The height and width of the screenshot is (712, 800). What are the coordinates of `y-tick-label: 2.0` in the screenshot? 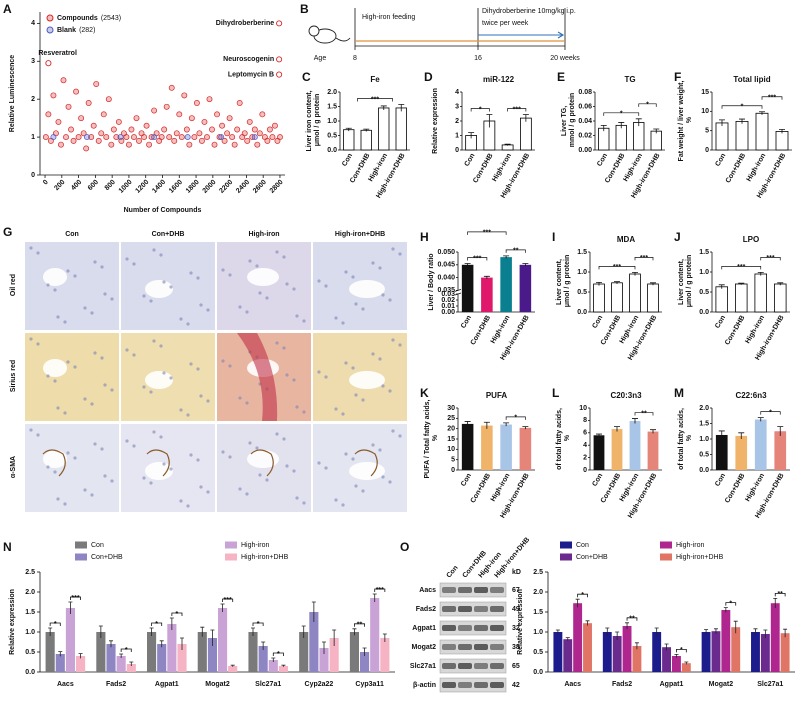 It's located at (704, 408).